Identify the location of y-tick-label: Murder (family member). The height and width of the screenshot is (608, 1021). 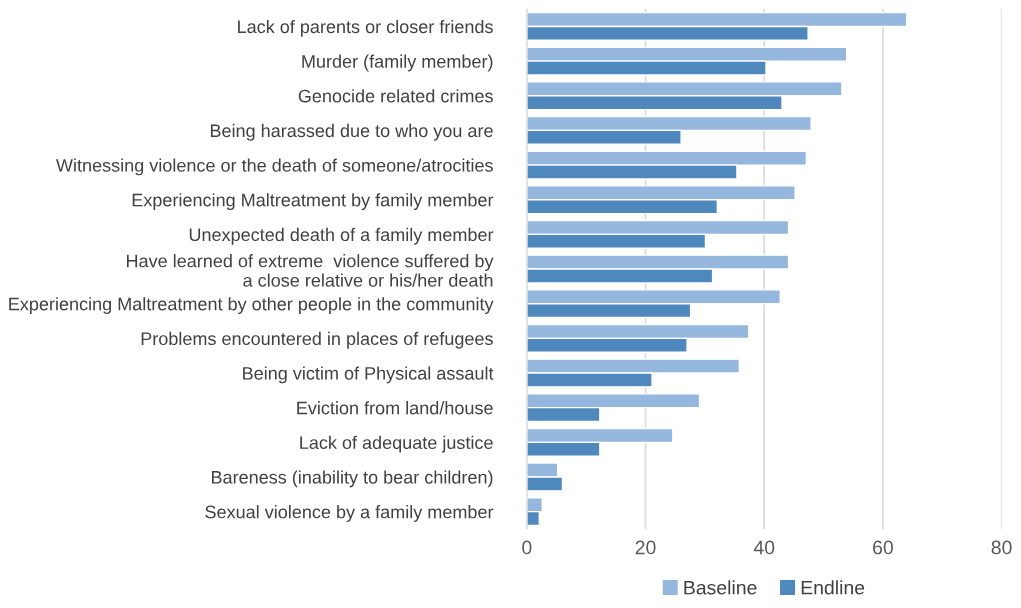
(397, 63).